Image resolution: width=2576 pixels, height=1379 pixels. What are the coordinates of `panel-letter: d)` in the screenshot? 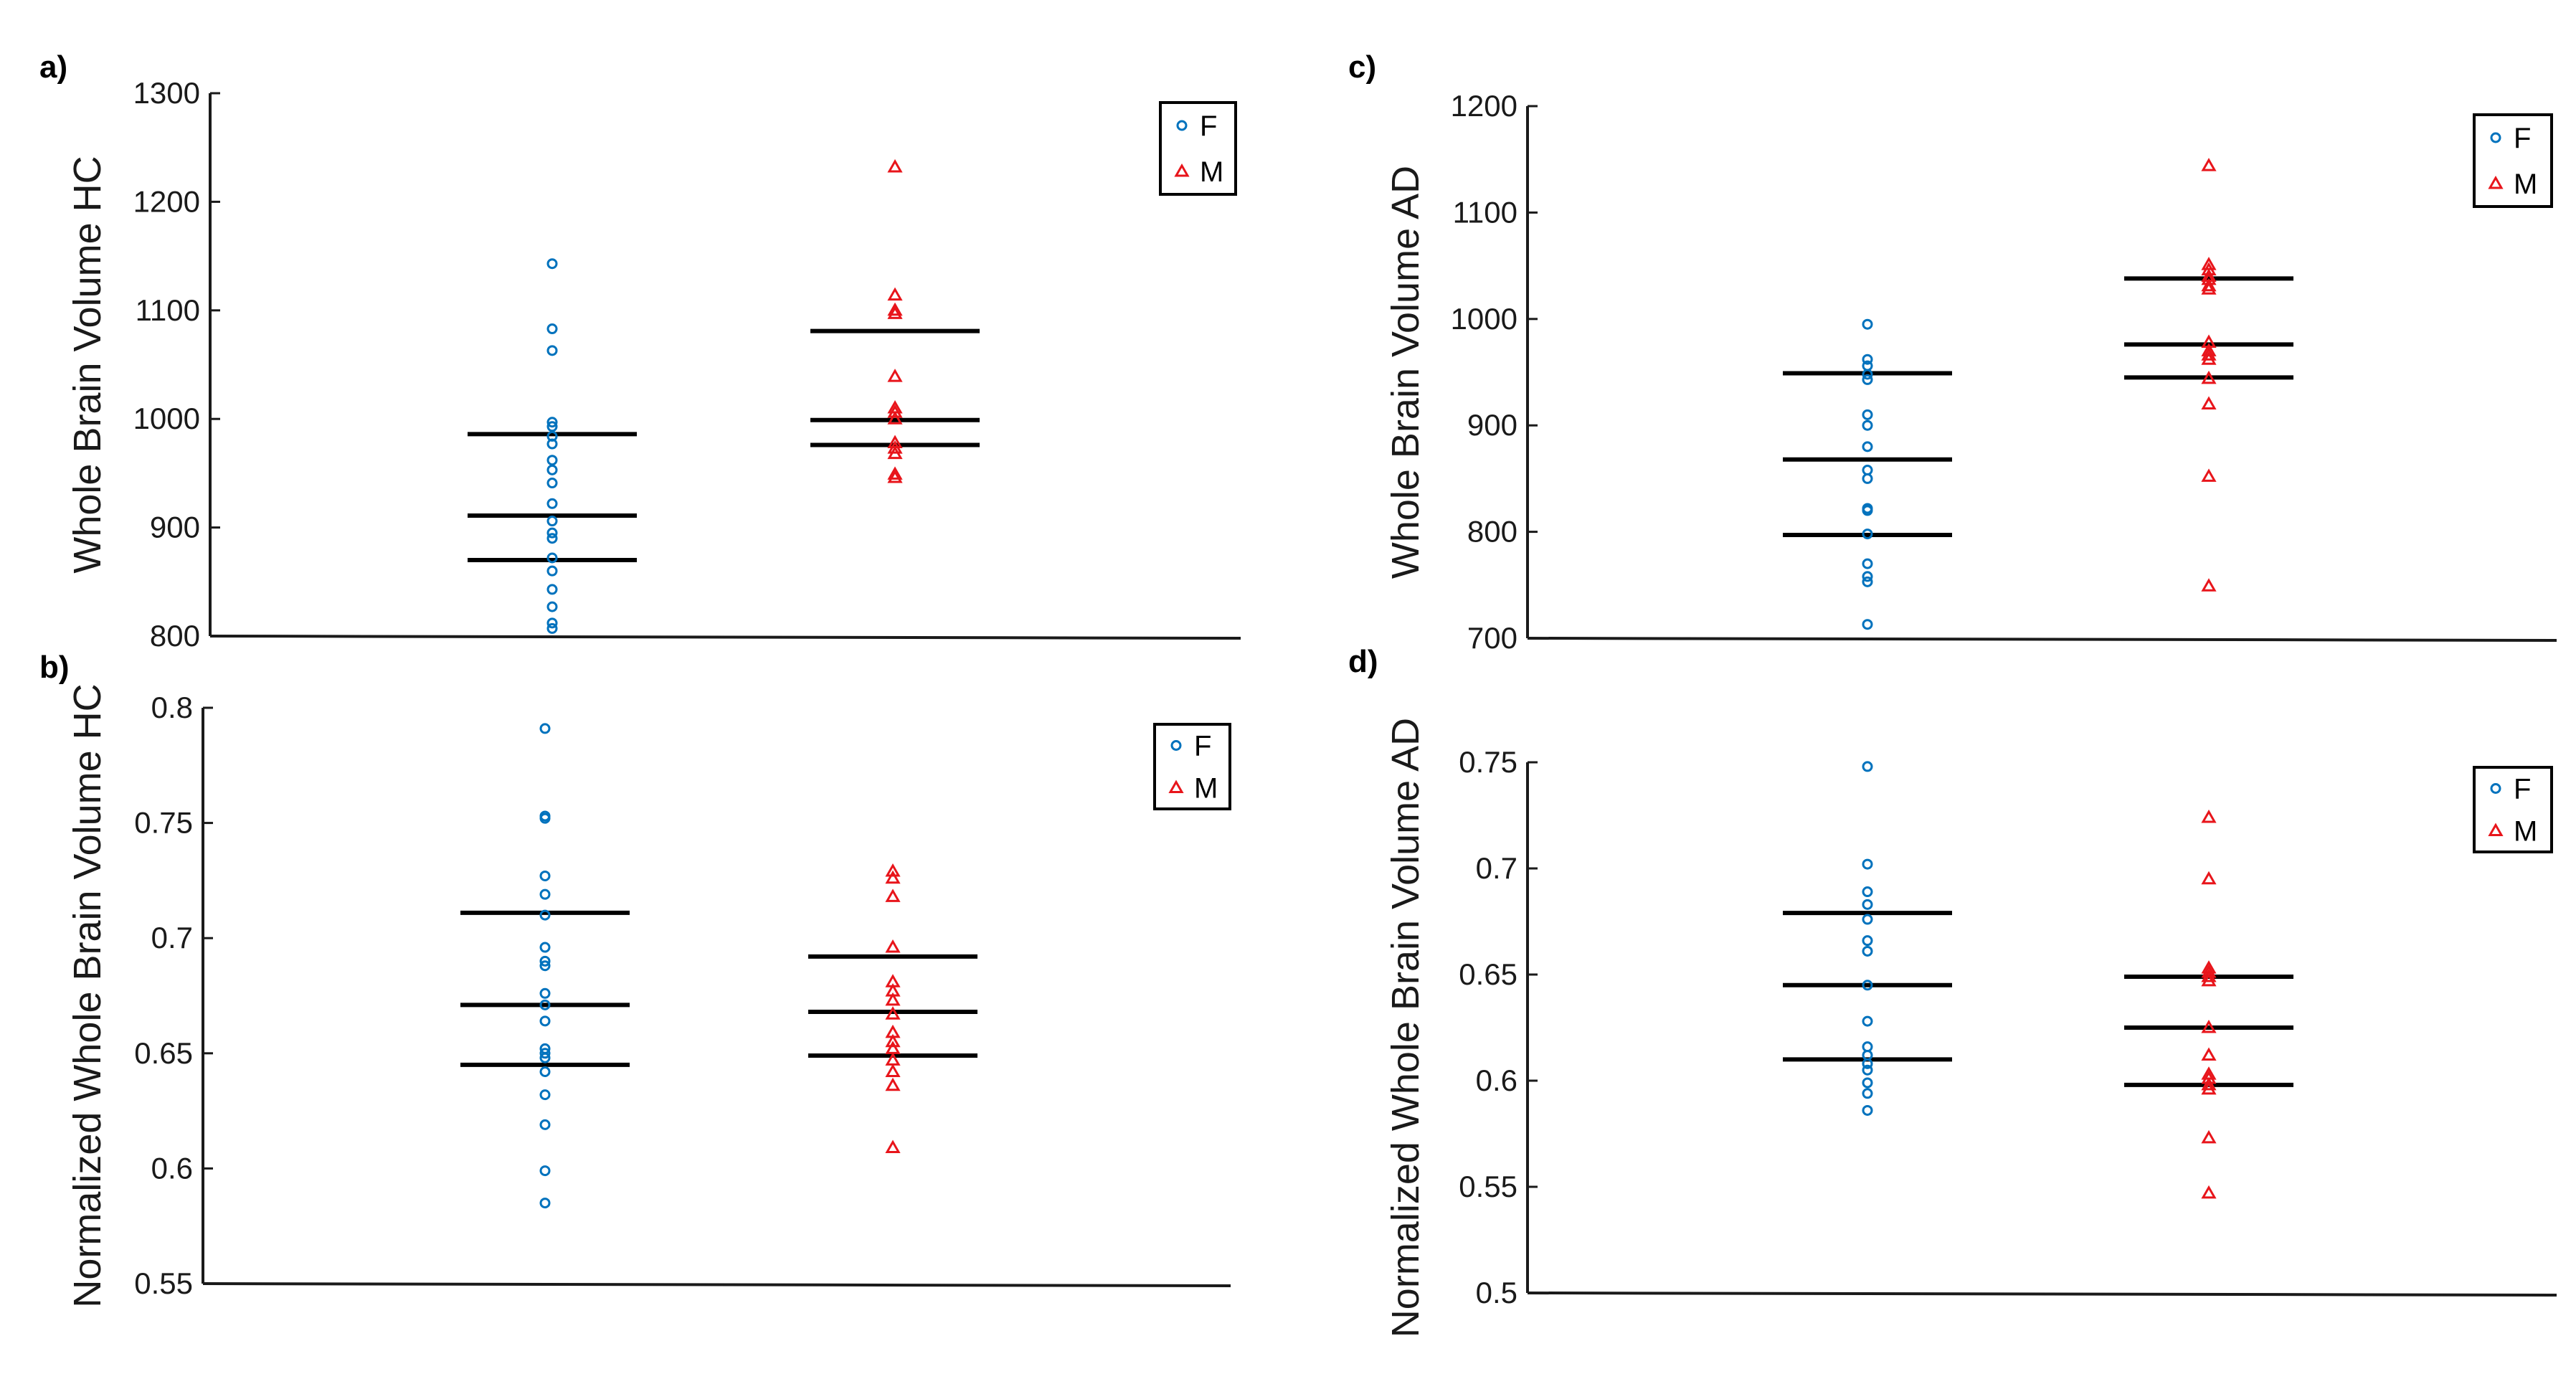 It's located at (1363, 661).